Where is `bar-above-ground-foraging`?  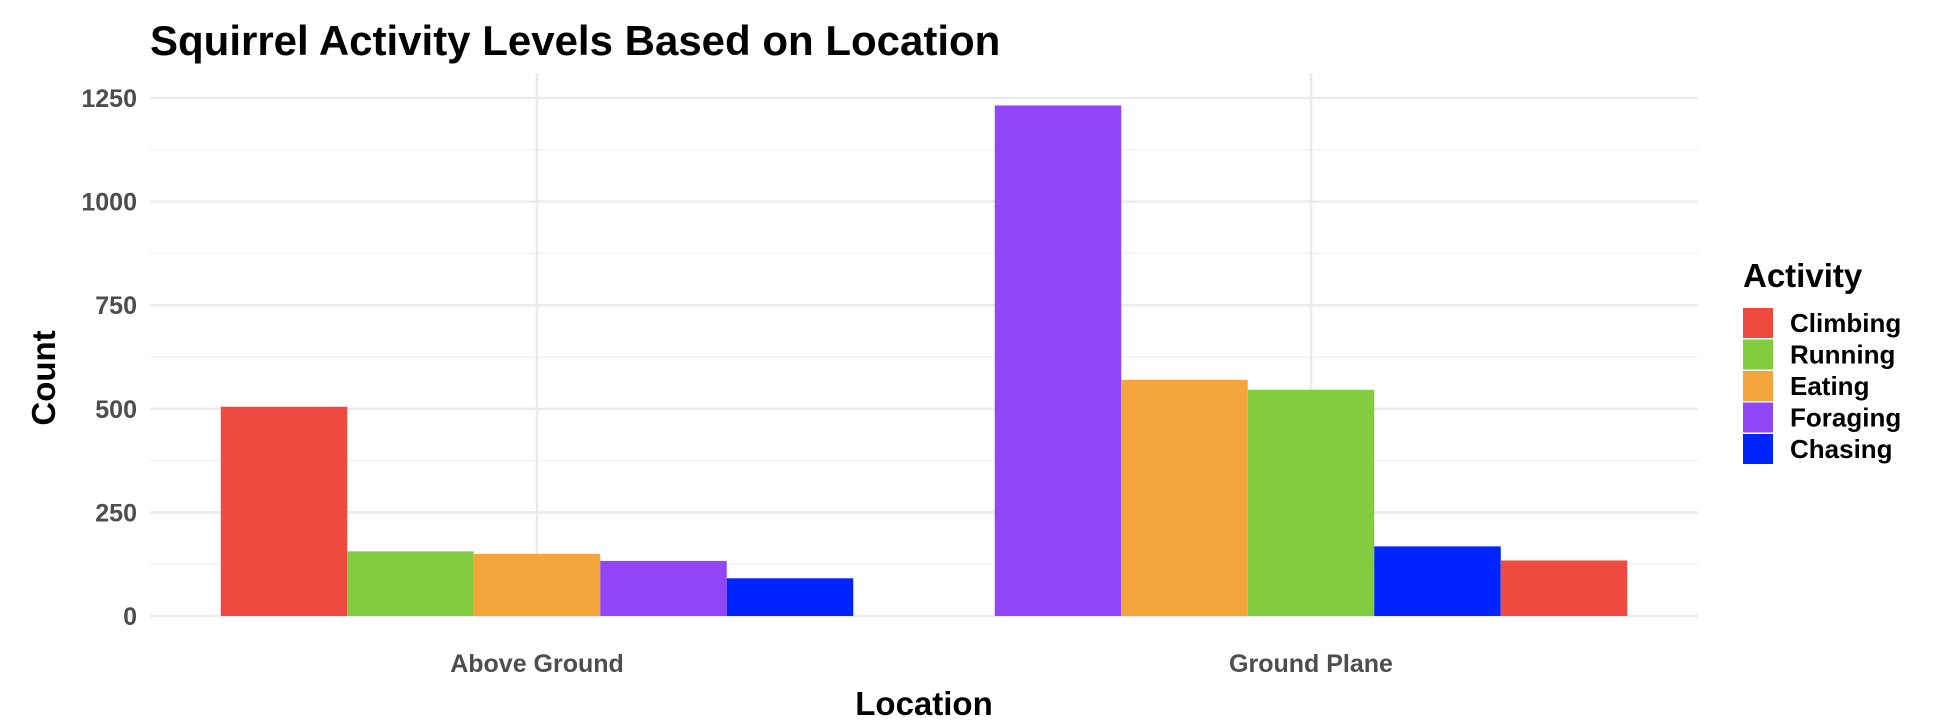 bar-above-ground-foraging is located at coordinates (663, 588).